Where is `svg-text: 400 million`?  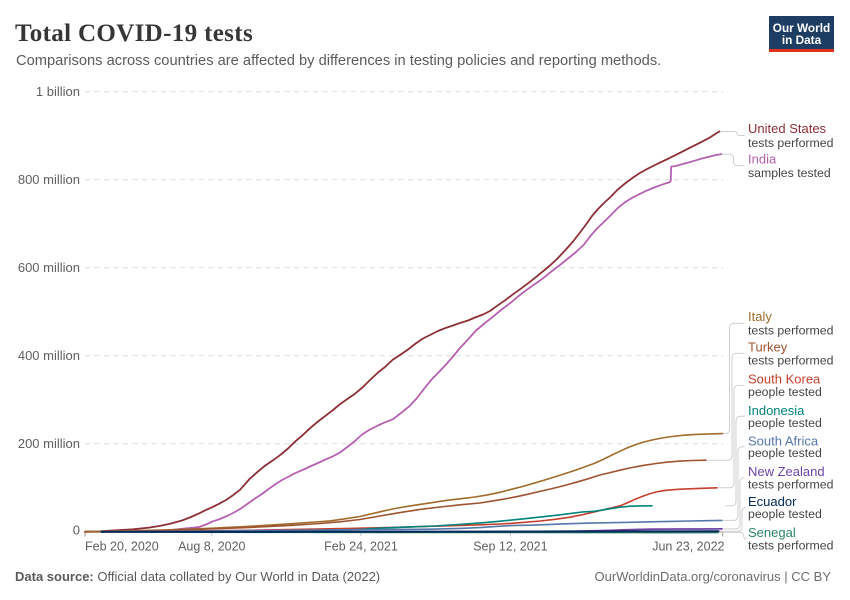
svg-text: 400 million is located at coordinates (49, 355).